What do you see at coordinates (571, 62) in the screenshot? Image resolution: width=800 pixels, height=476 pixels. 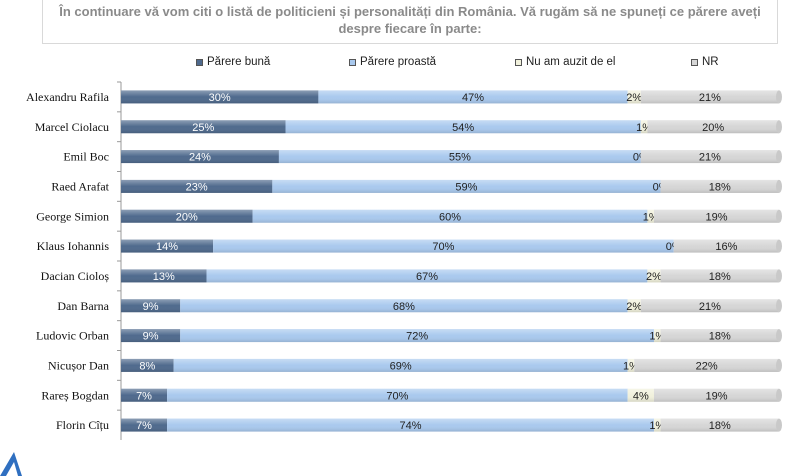 I see `legend-label: Nu am auzit de el` at bounding box center [571, 62].